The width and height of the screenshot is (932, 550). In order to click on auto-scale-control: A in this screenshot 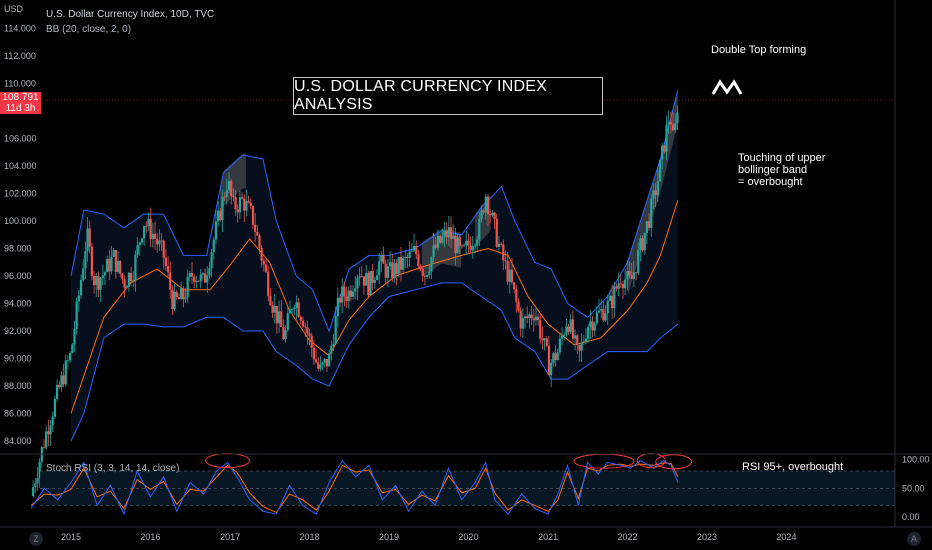, I will do `click(914, 539)`.